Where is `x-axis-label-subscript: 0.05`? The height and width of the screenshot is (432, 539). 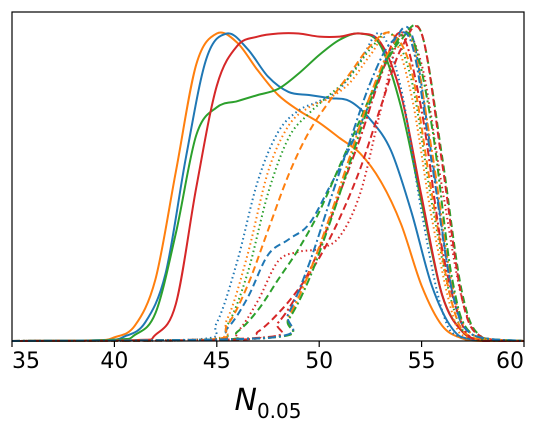
x-axis-label-subscript: 0.05 is located at coordinates (279, 411).